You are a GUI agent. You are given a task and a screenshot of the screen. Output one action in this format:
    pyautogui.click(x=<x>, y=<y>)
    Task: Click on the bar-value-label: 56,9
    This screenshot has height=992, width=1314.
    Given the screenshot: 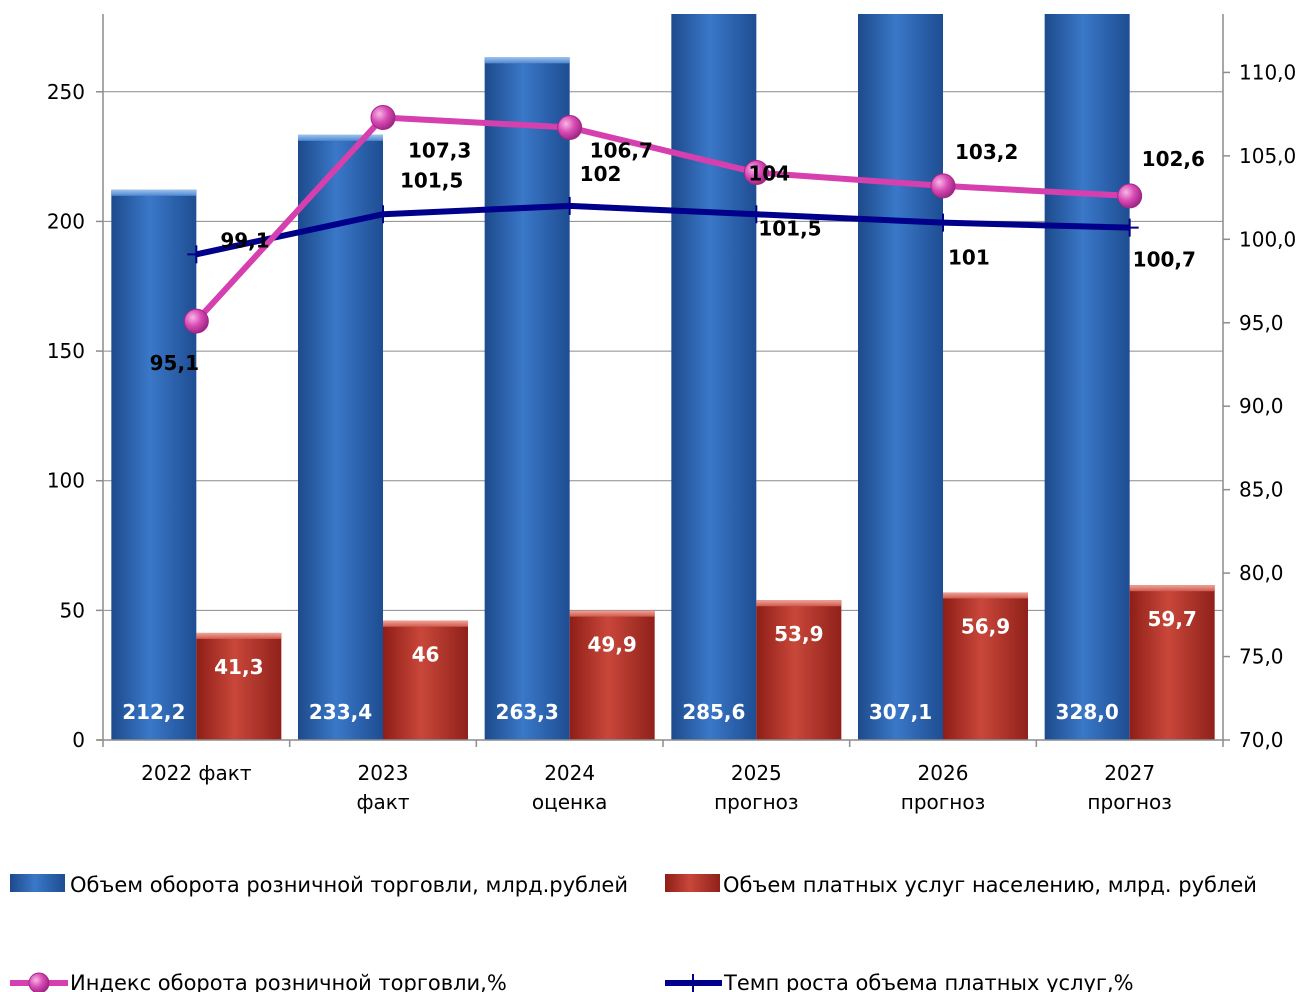 What is the action you would take?
    pyautogui.click(x=985, y=626)
    